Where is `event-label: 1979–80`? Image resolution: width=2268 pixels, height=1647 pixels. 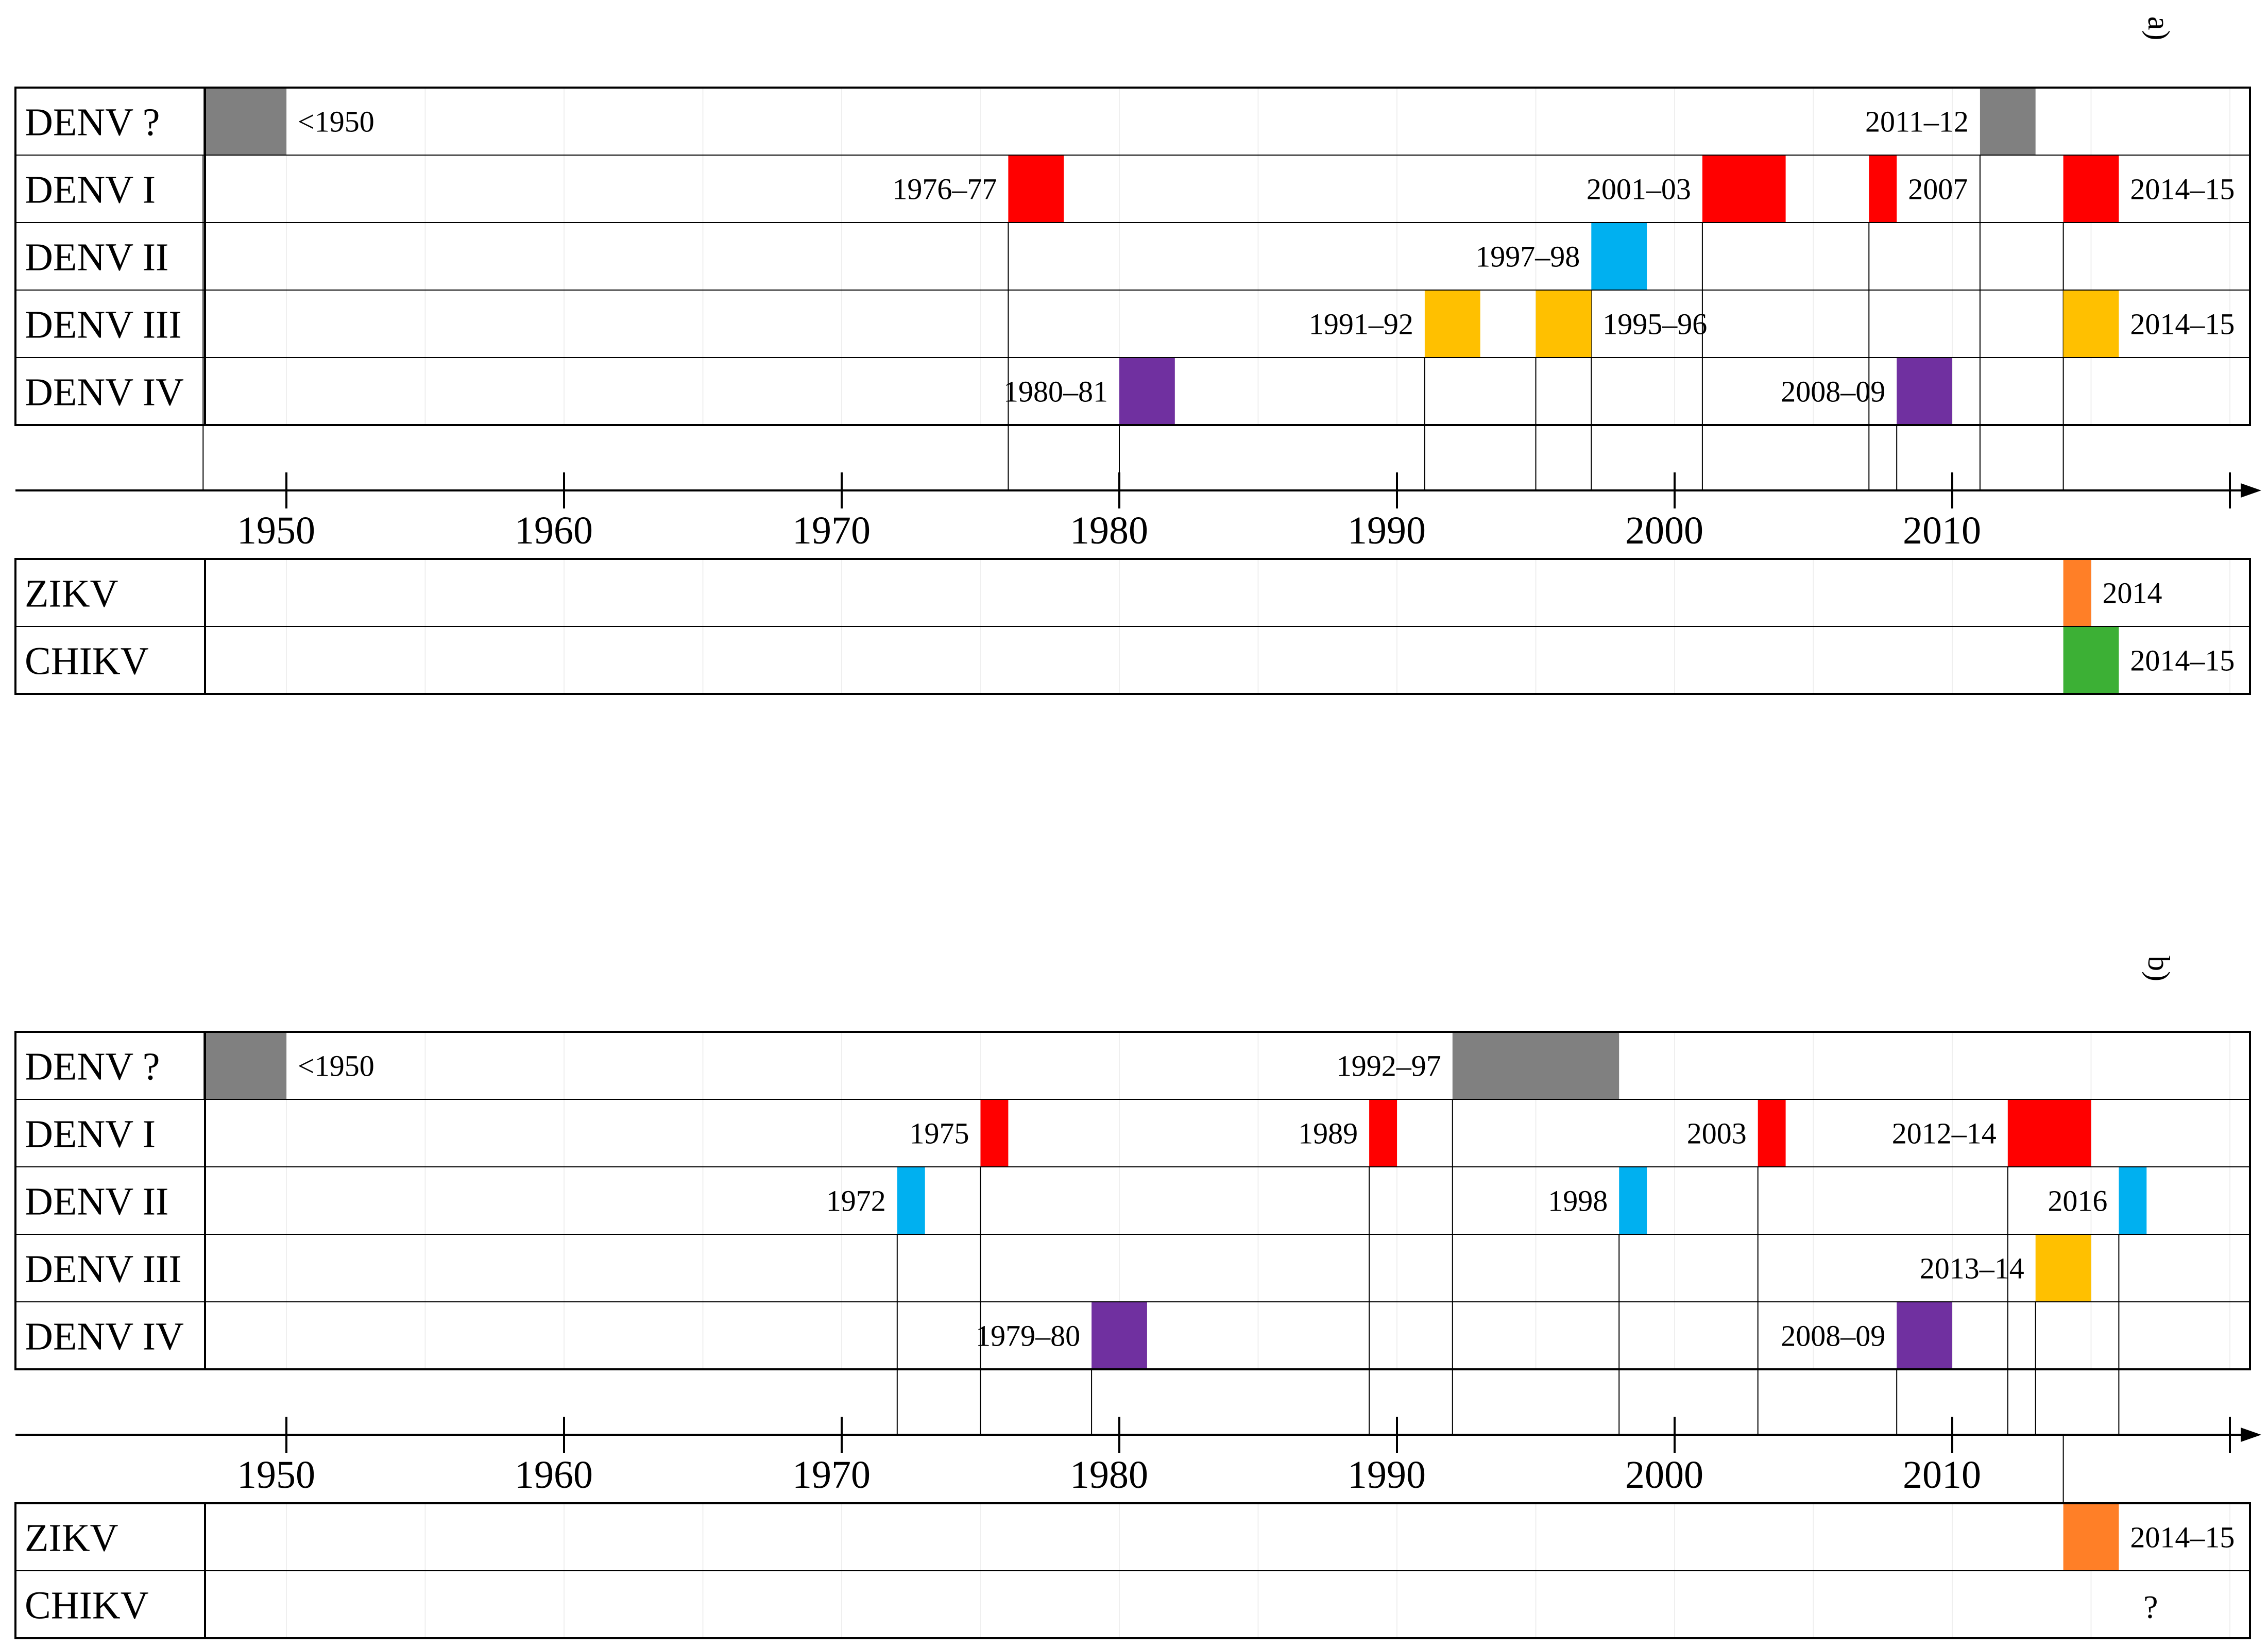 event-label: 1979–80 is located at coordinates (1028, 1336).